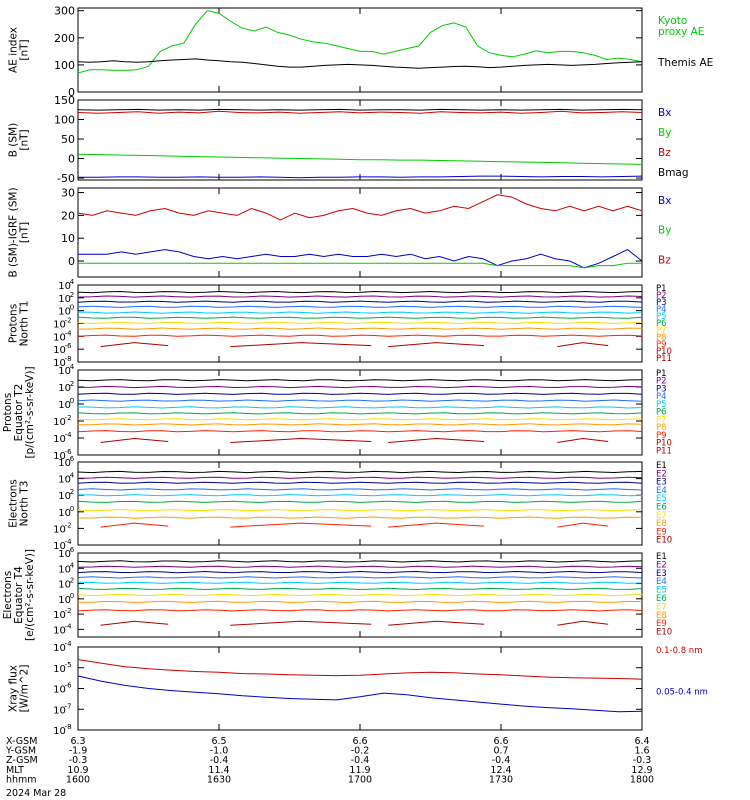 The image size is (750, 800). I want to click on series-e4-line, so click(360, 489).